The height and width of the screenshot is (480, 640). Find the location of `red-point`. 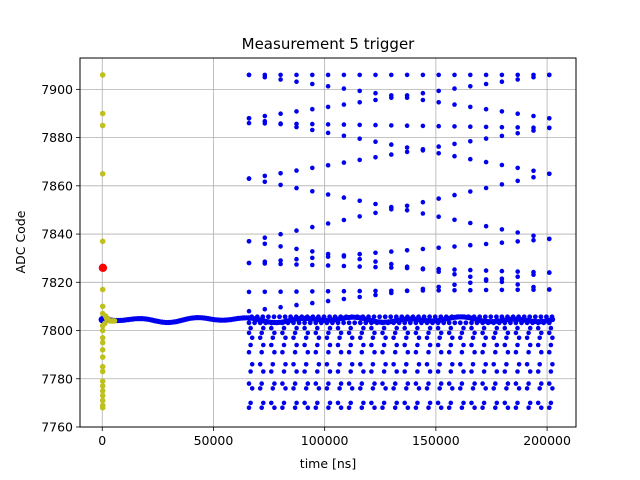

red-point is located at coordinates (103, 267).